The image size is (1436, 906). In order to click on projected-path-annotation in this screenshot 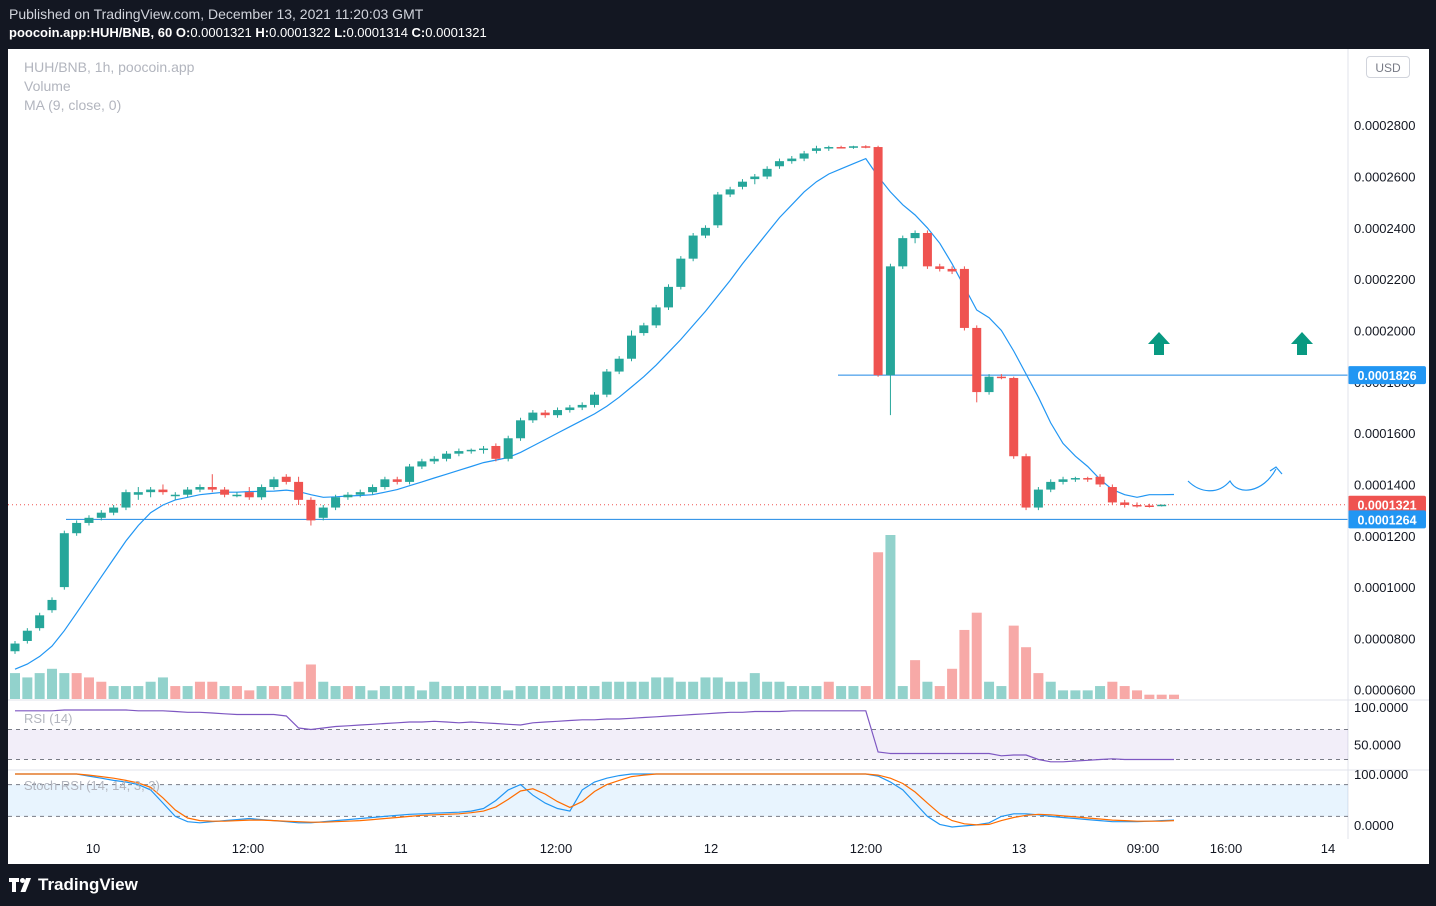, I will do `click(1232, 480)`.